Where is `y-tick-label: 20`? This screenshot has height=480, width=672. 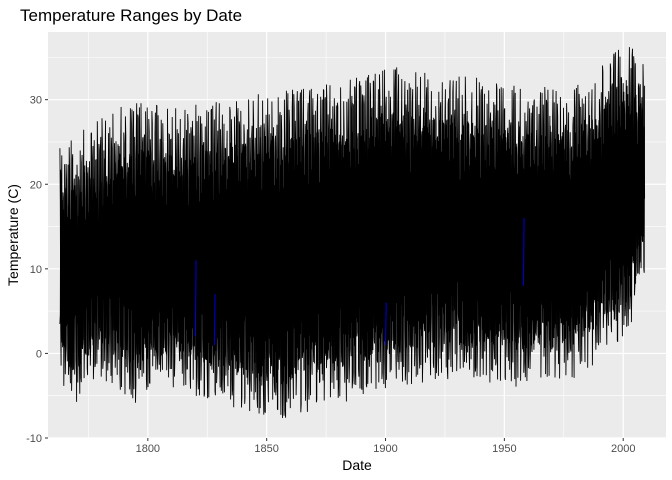 y-tick-label: 20 is located at coordinates (36, 185).